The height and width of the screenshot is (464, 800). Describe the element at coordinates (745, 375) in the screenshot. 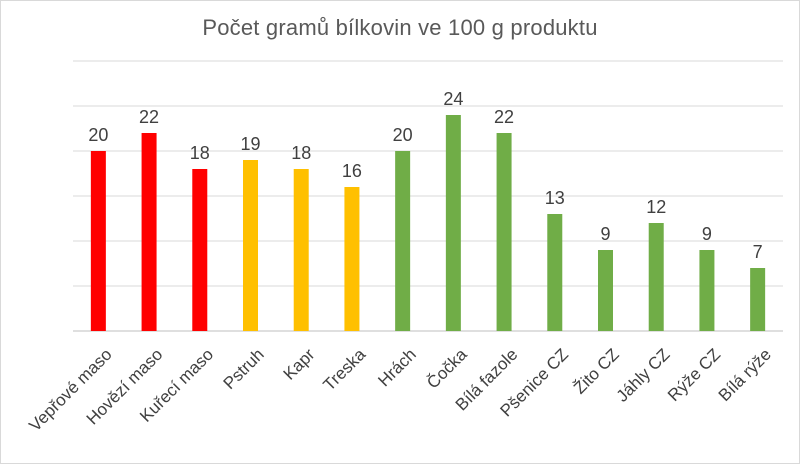

I see `category-label: Bílá rýže` at that location.